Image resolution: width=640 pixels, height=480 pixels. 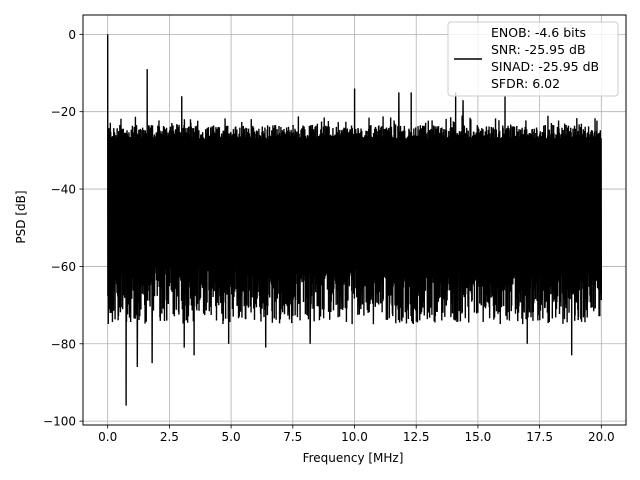 I want to click on y-tick-label: 0, so click(x=72, y=35).